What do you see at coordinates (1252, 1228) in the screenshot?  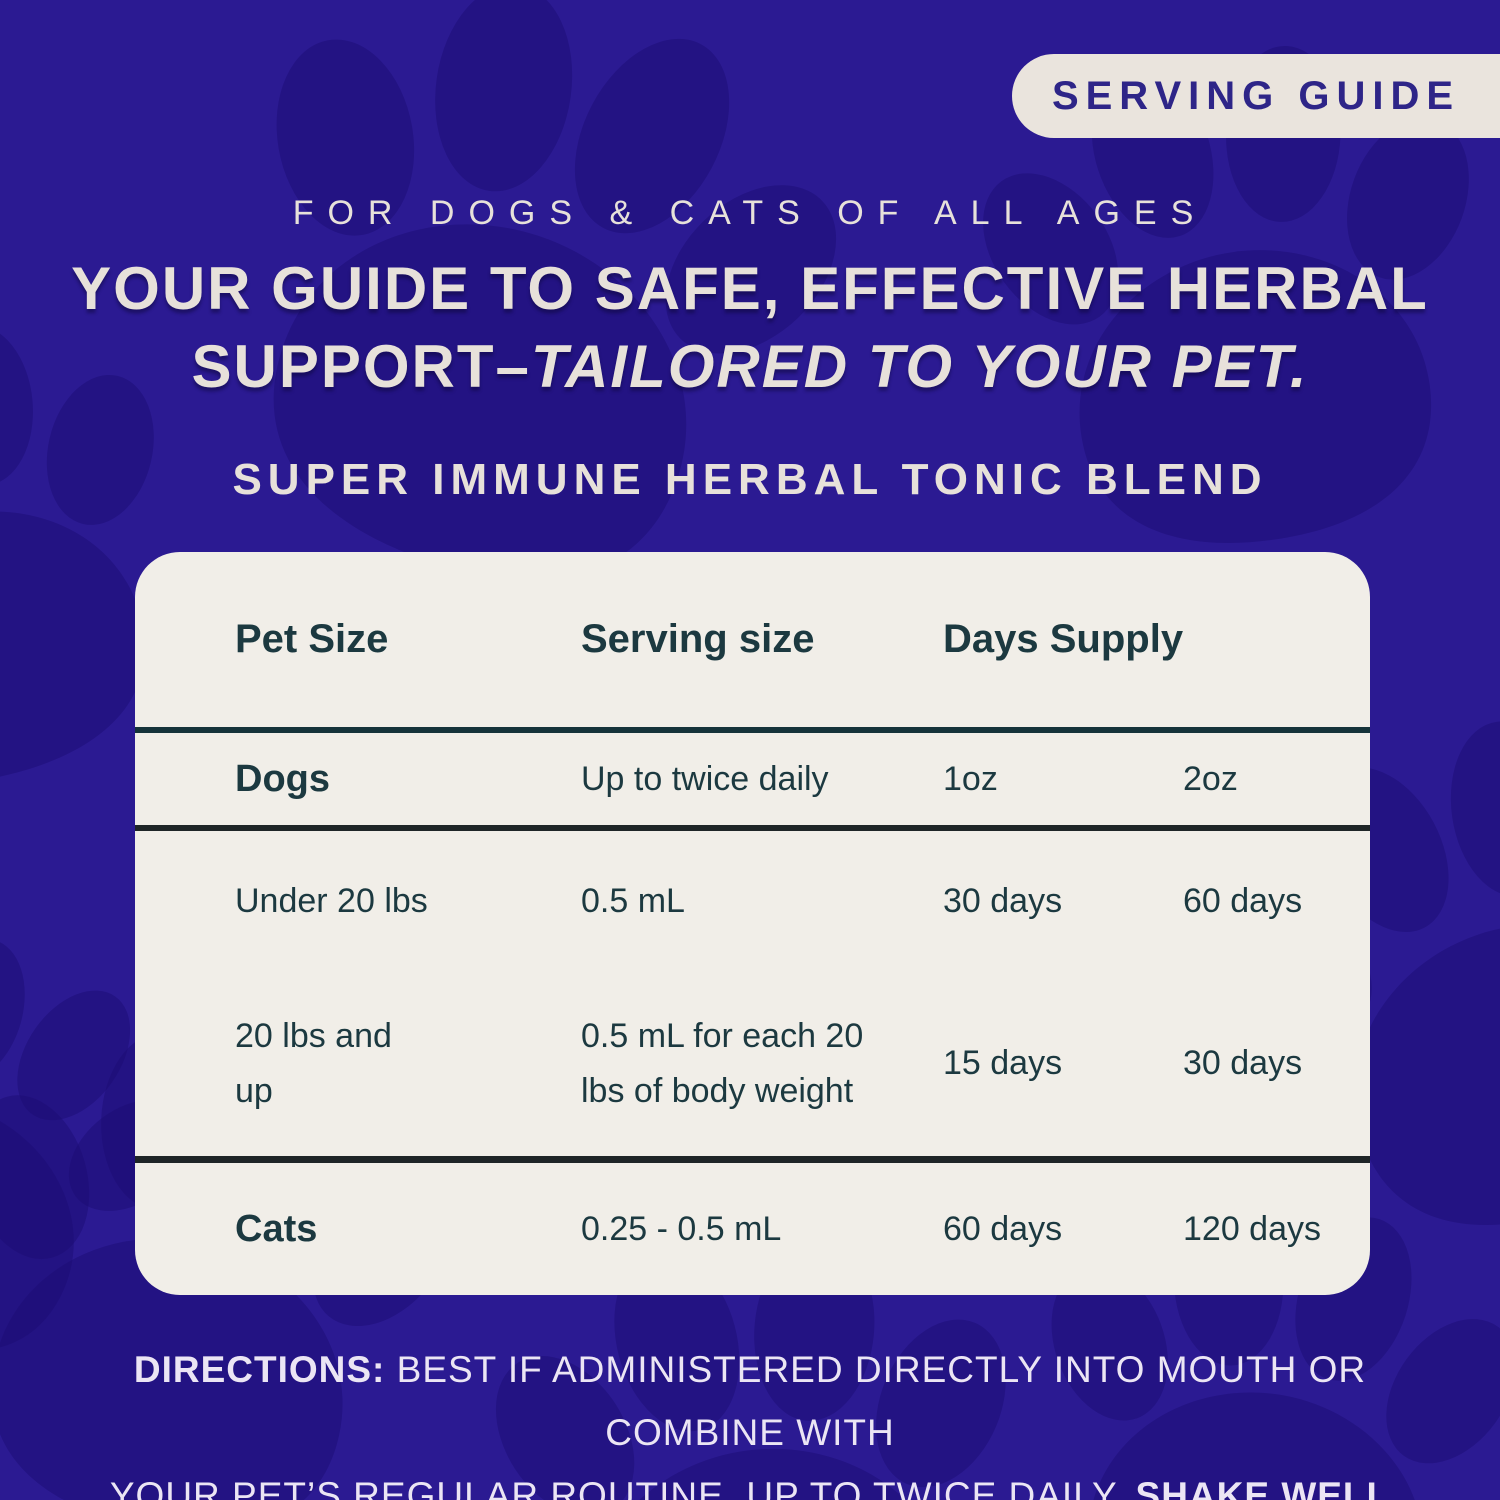 I see `cell-supply-2oz: 120 days` at bounding box center [1252, 1228].